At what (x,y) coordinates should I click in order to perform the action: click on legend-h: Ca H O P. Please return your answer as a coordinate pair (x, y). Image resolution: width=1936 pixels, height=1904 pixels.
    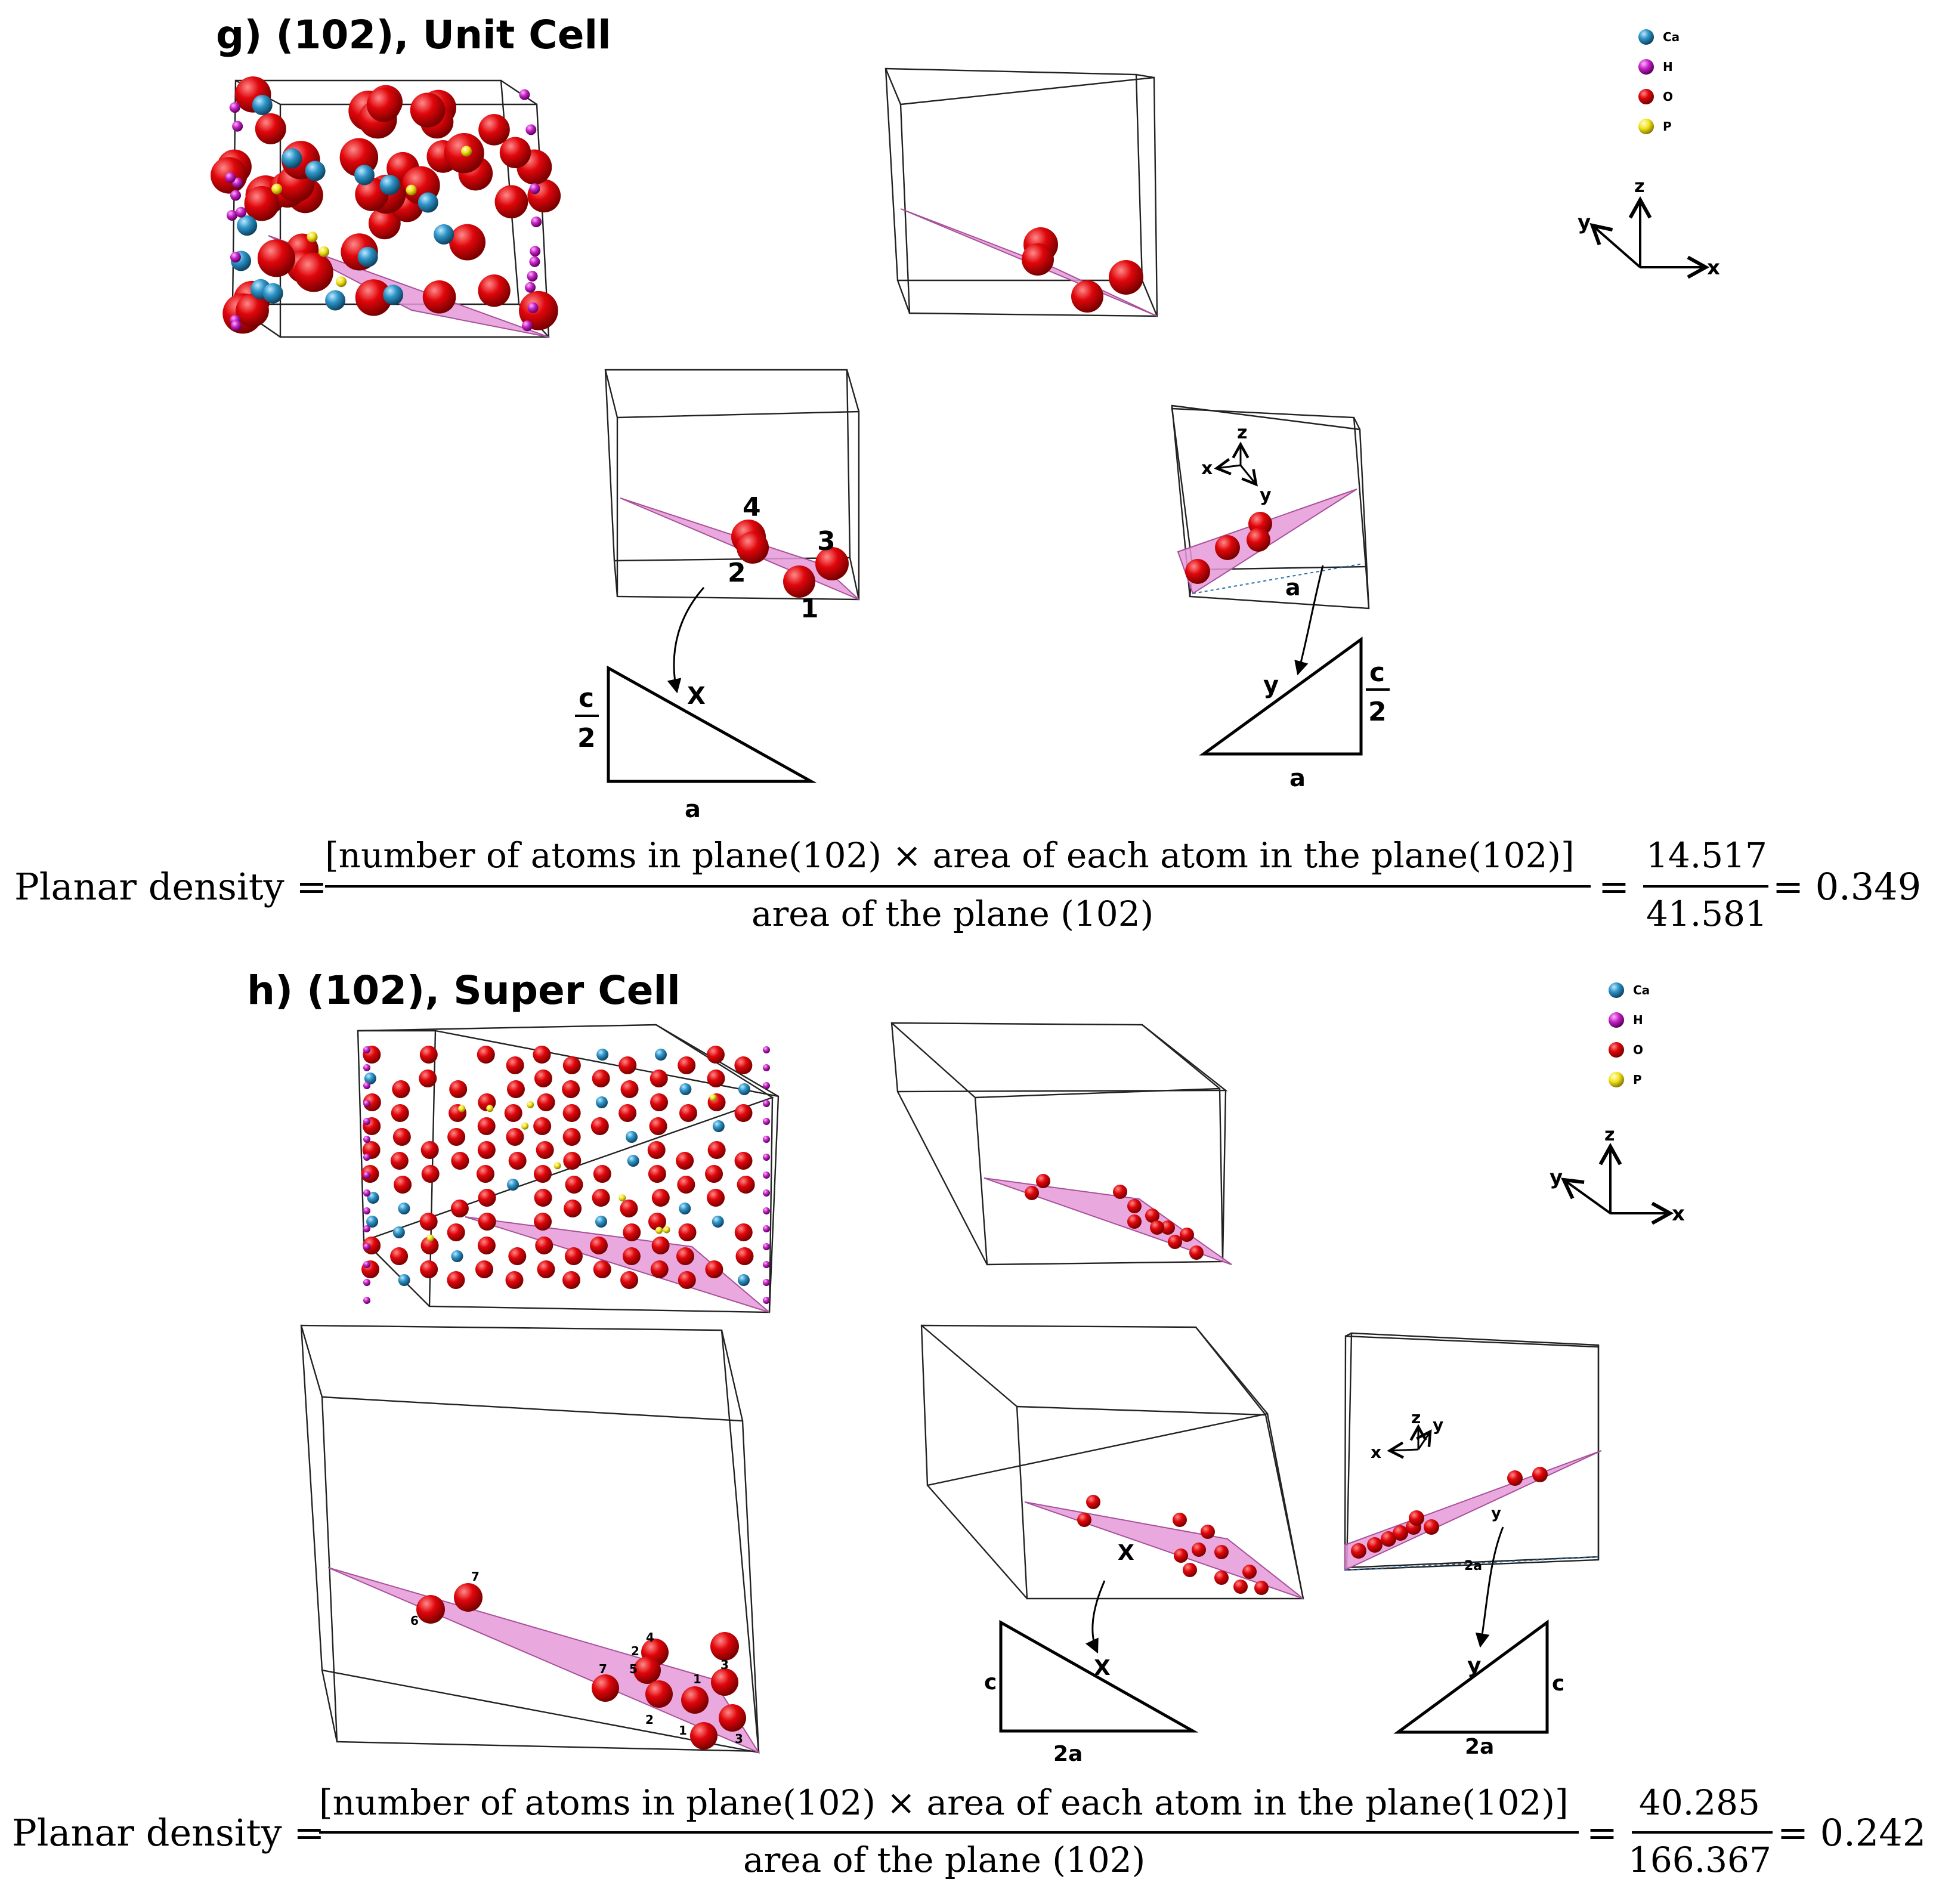
    Looking at the image, I should click on (1629, 1034).